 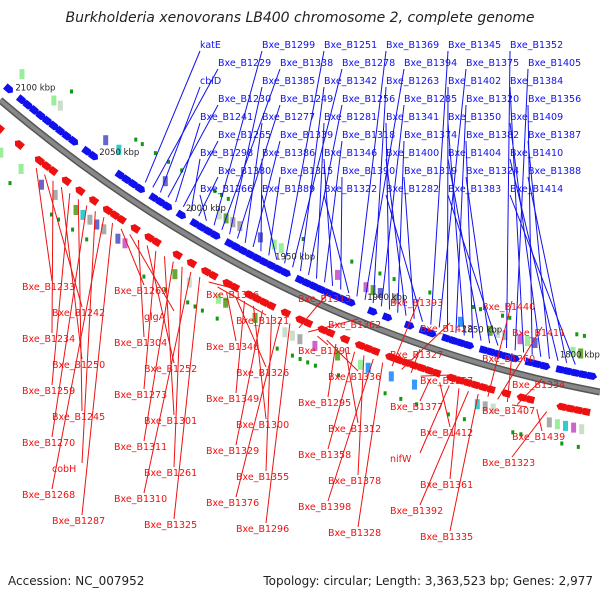 What do you see at coordinates (140, 395) in the screenshot?
I see `reverse-gene-label: Bxe_B1273` at bounding box center [140, 395].